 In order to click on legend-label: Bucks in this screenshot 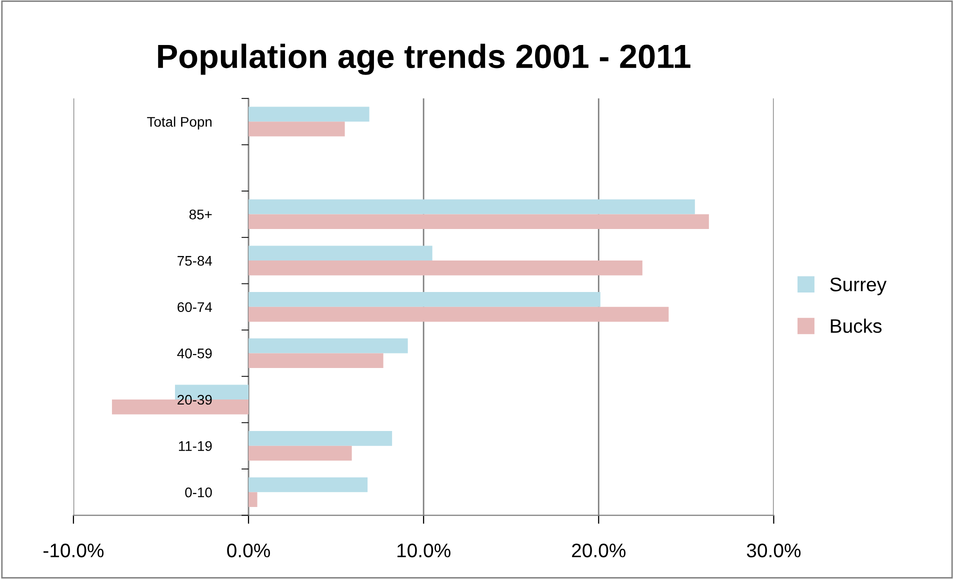, I will do `click(856, 325)`.